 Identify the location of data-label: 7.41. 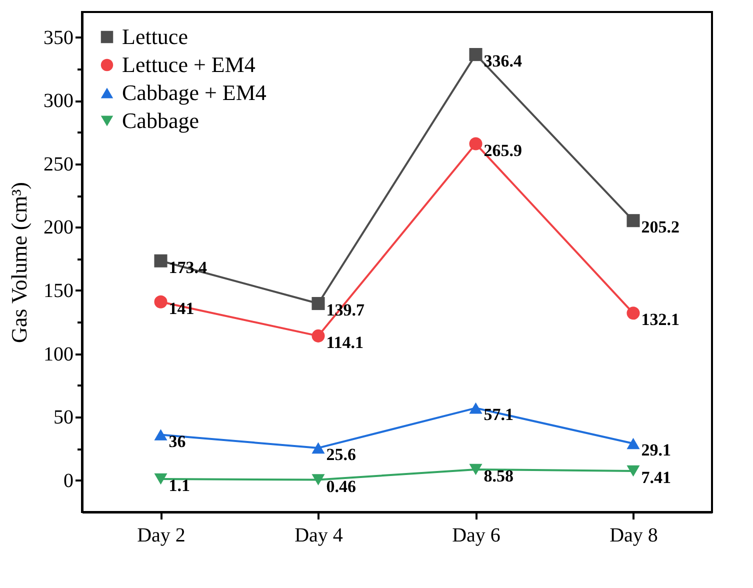
(656, 477).